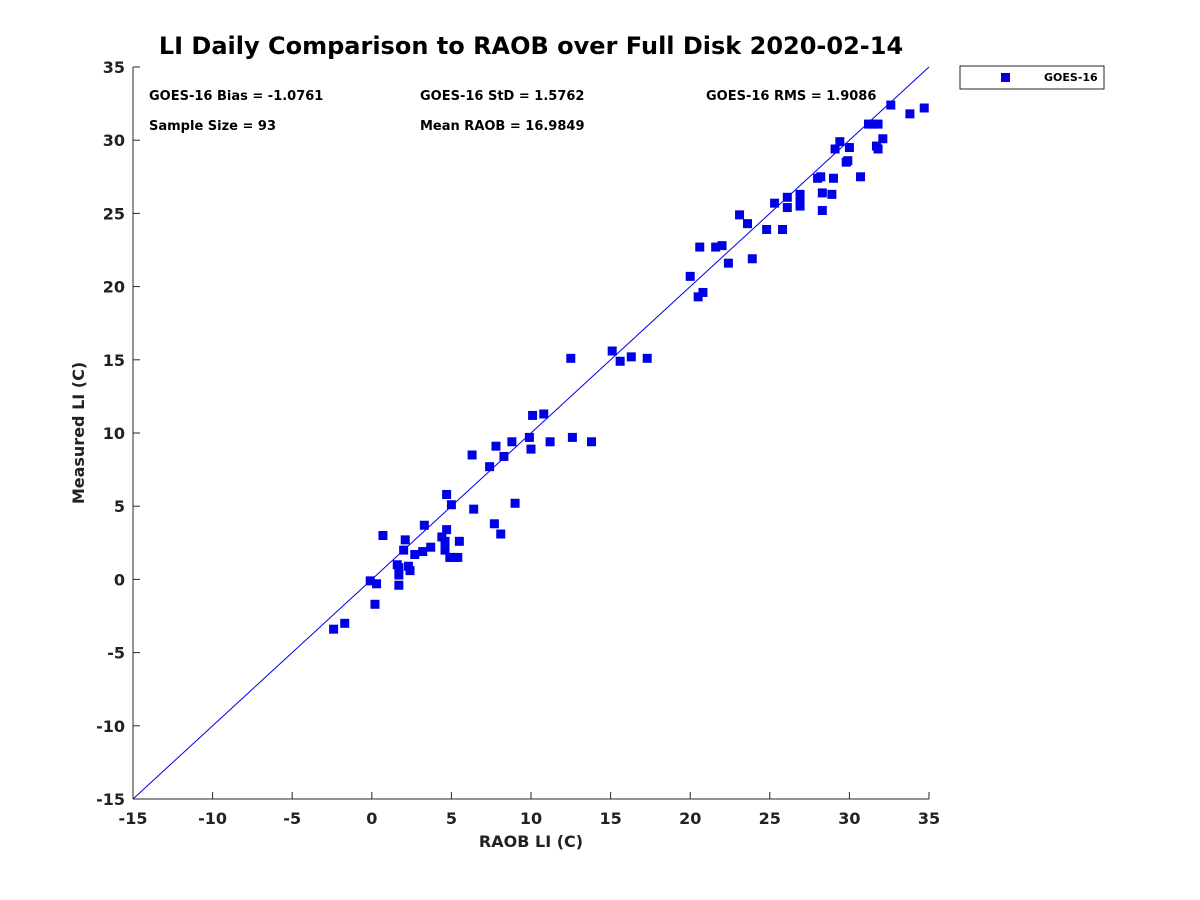 This screenshot has height=900, width=1200. I want to click on rms-stat: GOES-16 RMS = 1.9086, so click(791, 96).